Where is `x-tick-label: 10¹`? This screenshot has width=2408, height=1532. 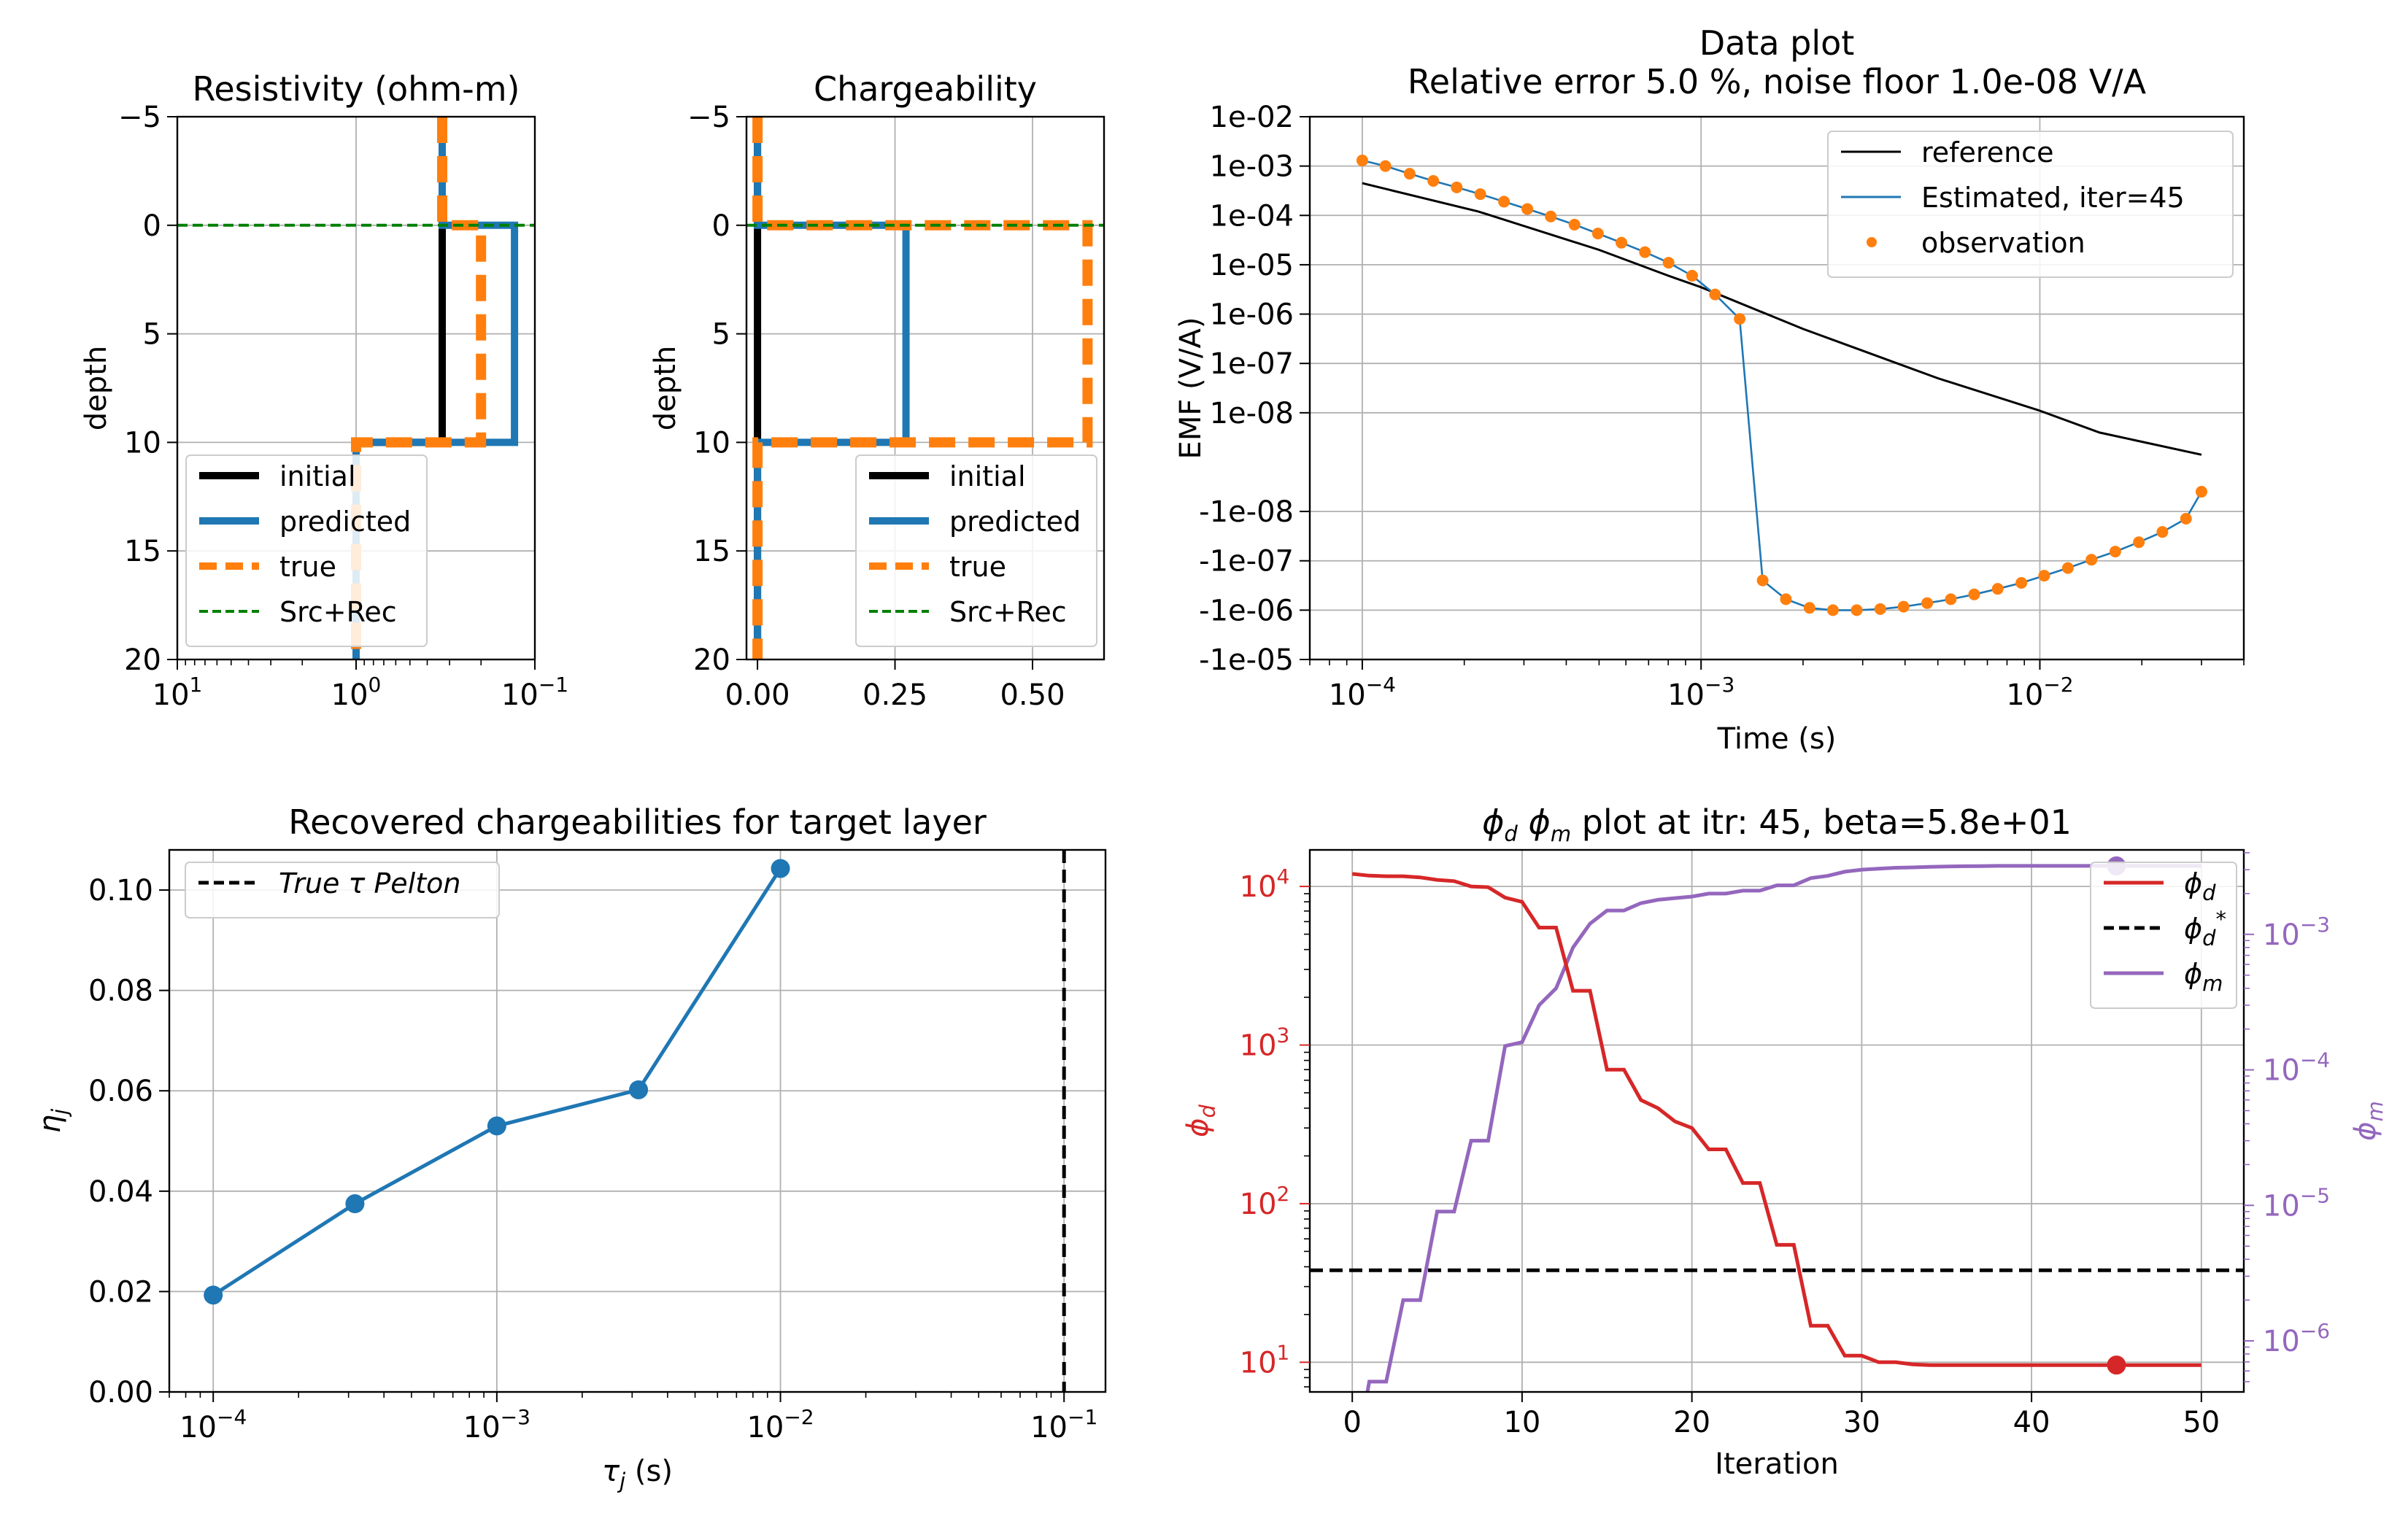 x-tick-label: 10¹ is located at coordinates (178, 693).